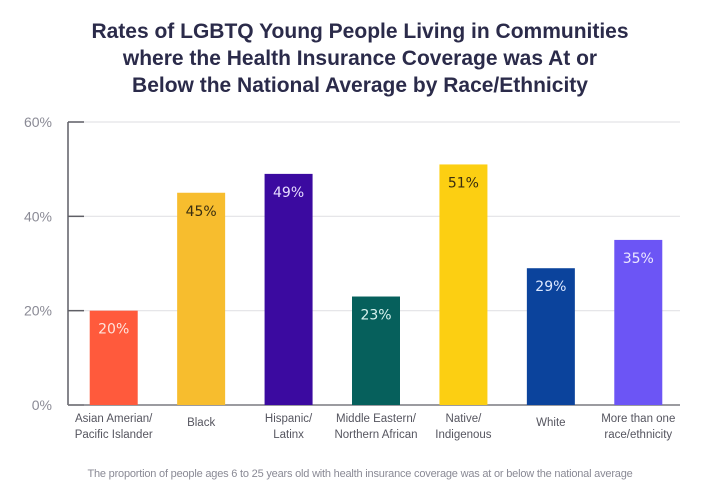 Image resolution: width=720 pixels, height=498 pixels. Describe the element at coordinates (113, 435) in the screenshot. I see `x-tick-label-line: Pacific Islander` at that location.